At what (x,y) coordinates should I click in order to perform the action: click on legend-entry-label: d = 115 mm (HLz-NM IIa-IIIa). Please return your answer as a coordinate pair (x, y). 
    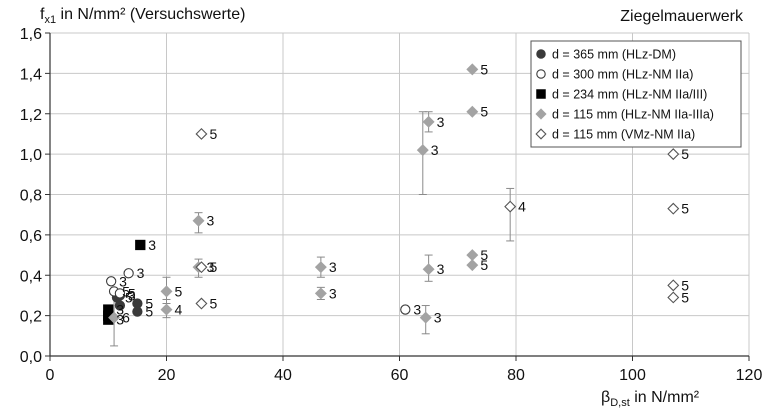
    Looking at the image, I should click on (633, 115).